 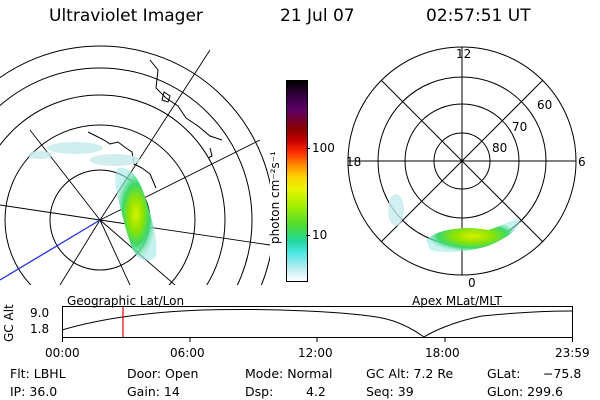 I want to click on right-panel-caption: Apex MLat/MLT, so click(x=457, y=301).